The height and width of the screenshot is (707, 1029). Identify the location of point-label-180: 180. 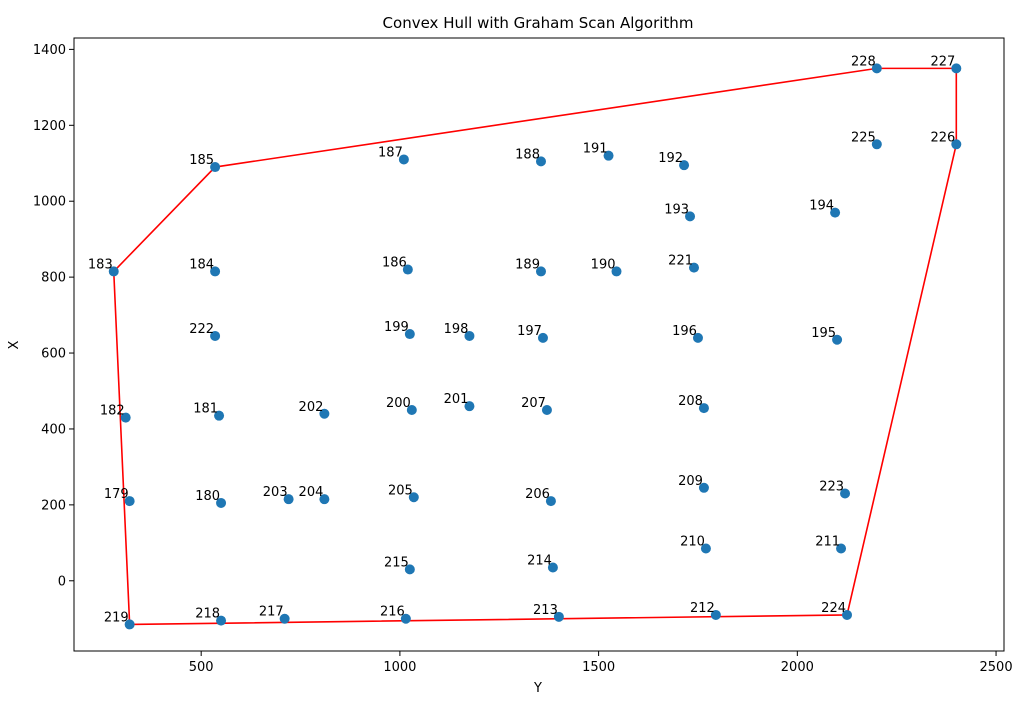
(207, 496).